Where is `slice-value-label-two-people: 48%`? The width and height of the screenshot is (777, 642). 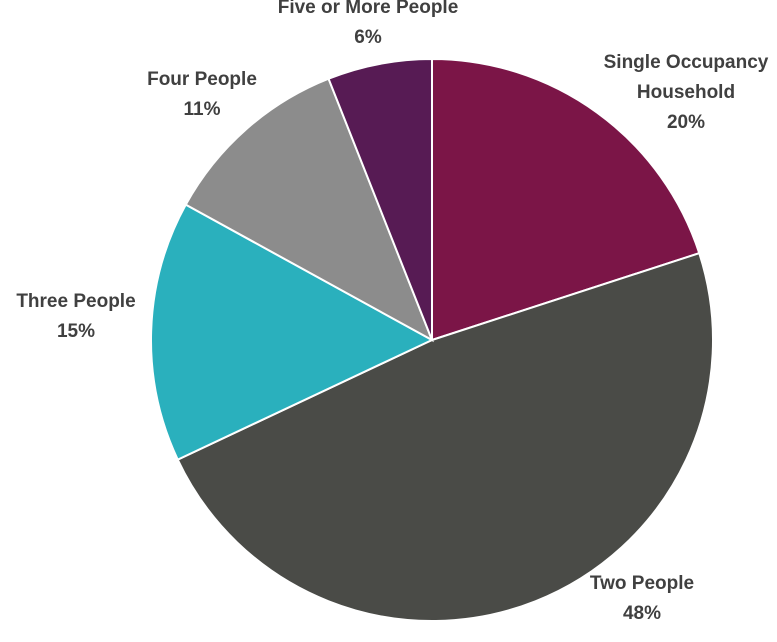 slice-value-label-two-people: 48% is located at coordinates (642, 613).